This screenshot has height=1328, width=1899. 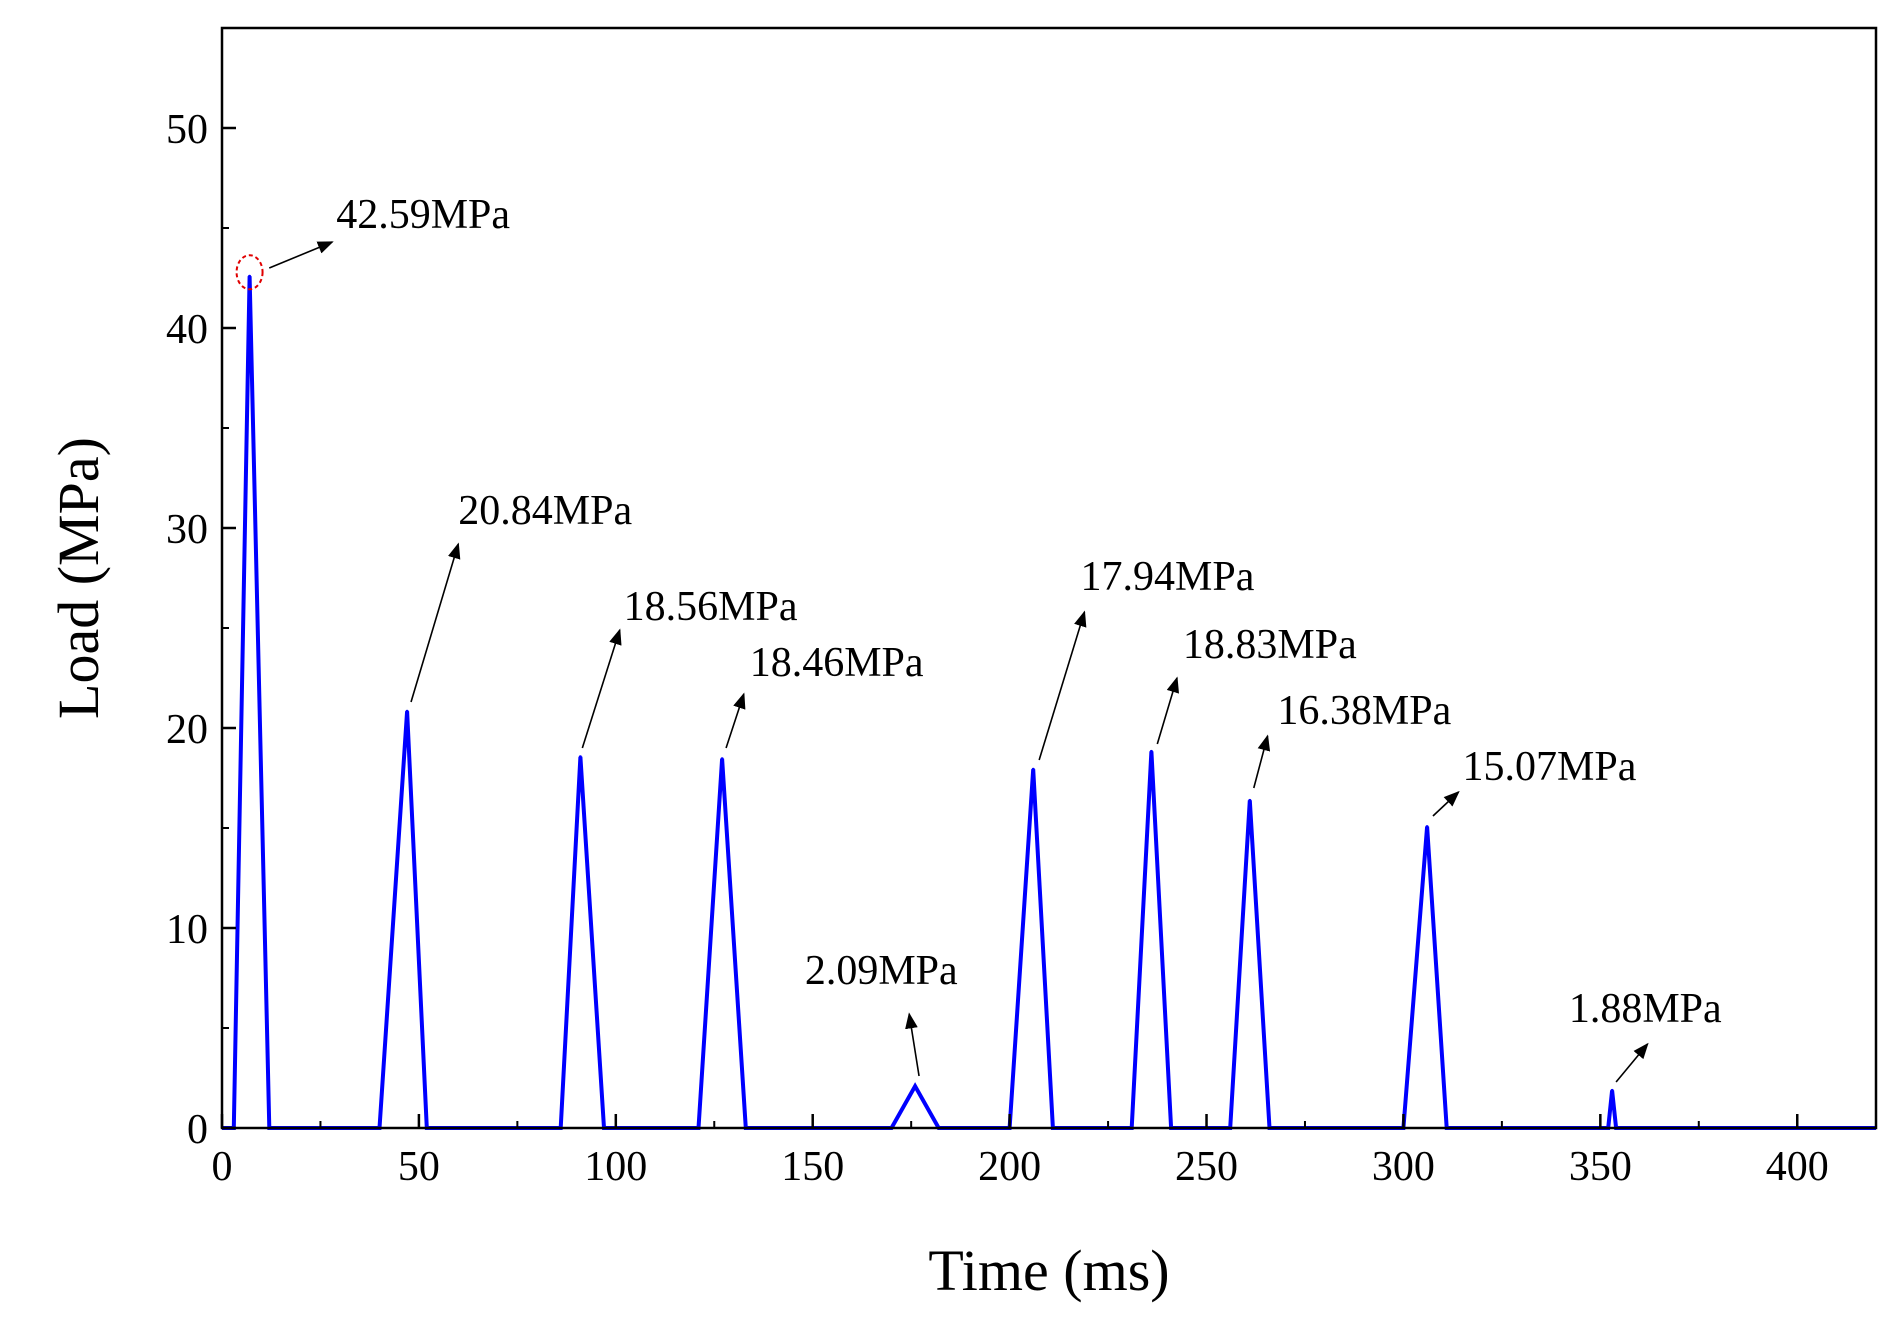 What do you see at coordinates (1645, 1009) in the screenshot?
I see `peak-label: 1.88MPa` at bounding box center [1645, 1009].